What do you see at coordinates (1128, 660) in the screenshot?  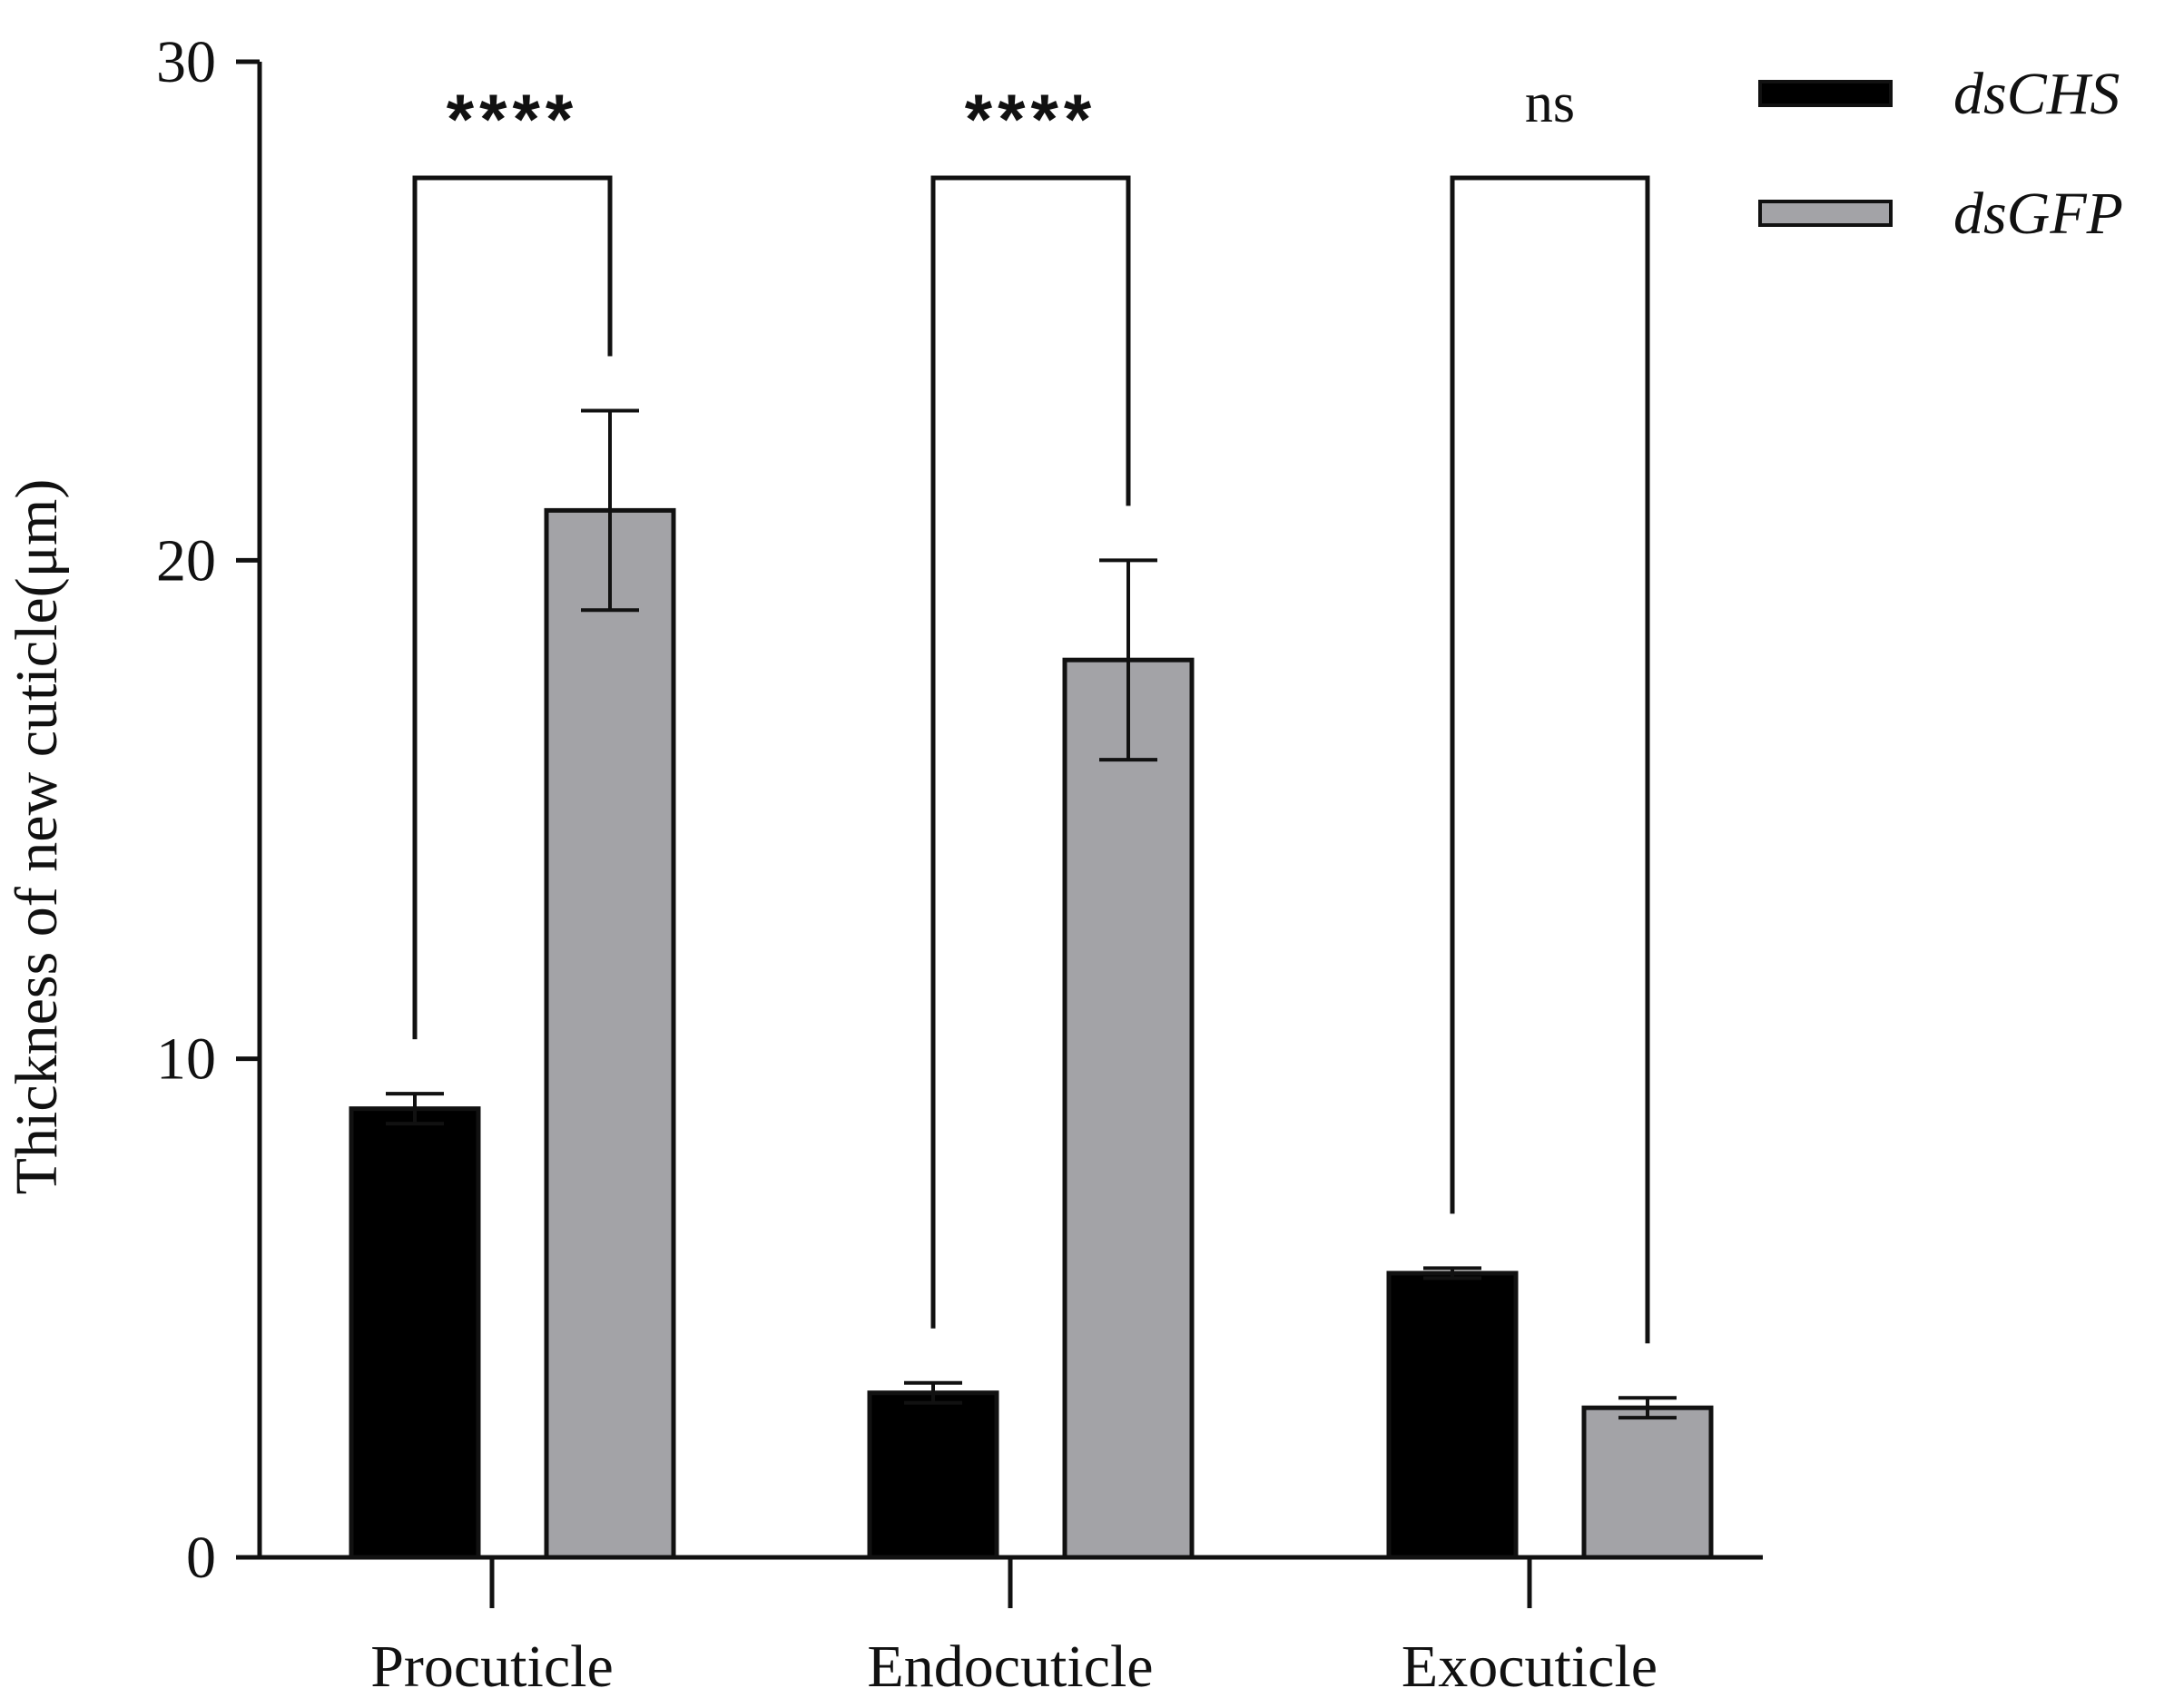 I see `error-bar-dsGFP-endocuticle` at bounding box center [1128, 660].